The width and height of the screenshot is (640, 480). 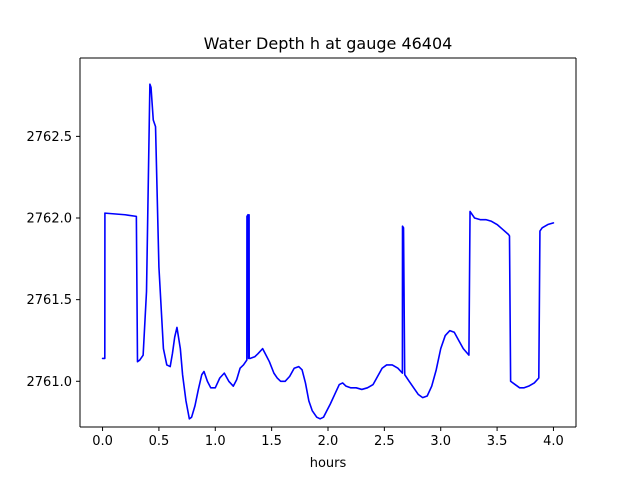 I want to click on x-tick-label: 4.0, so click(x=553, y=441).